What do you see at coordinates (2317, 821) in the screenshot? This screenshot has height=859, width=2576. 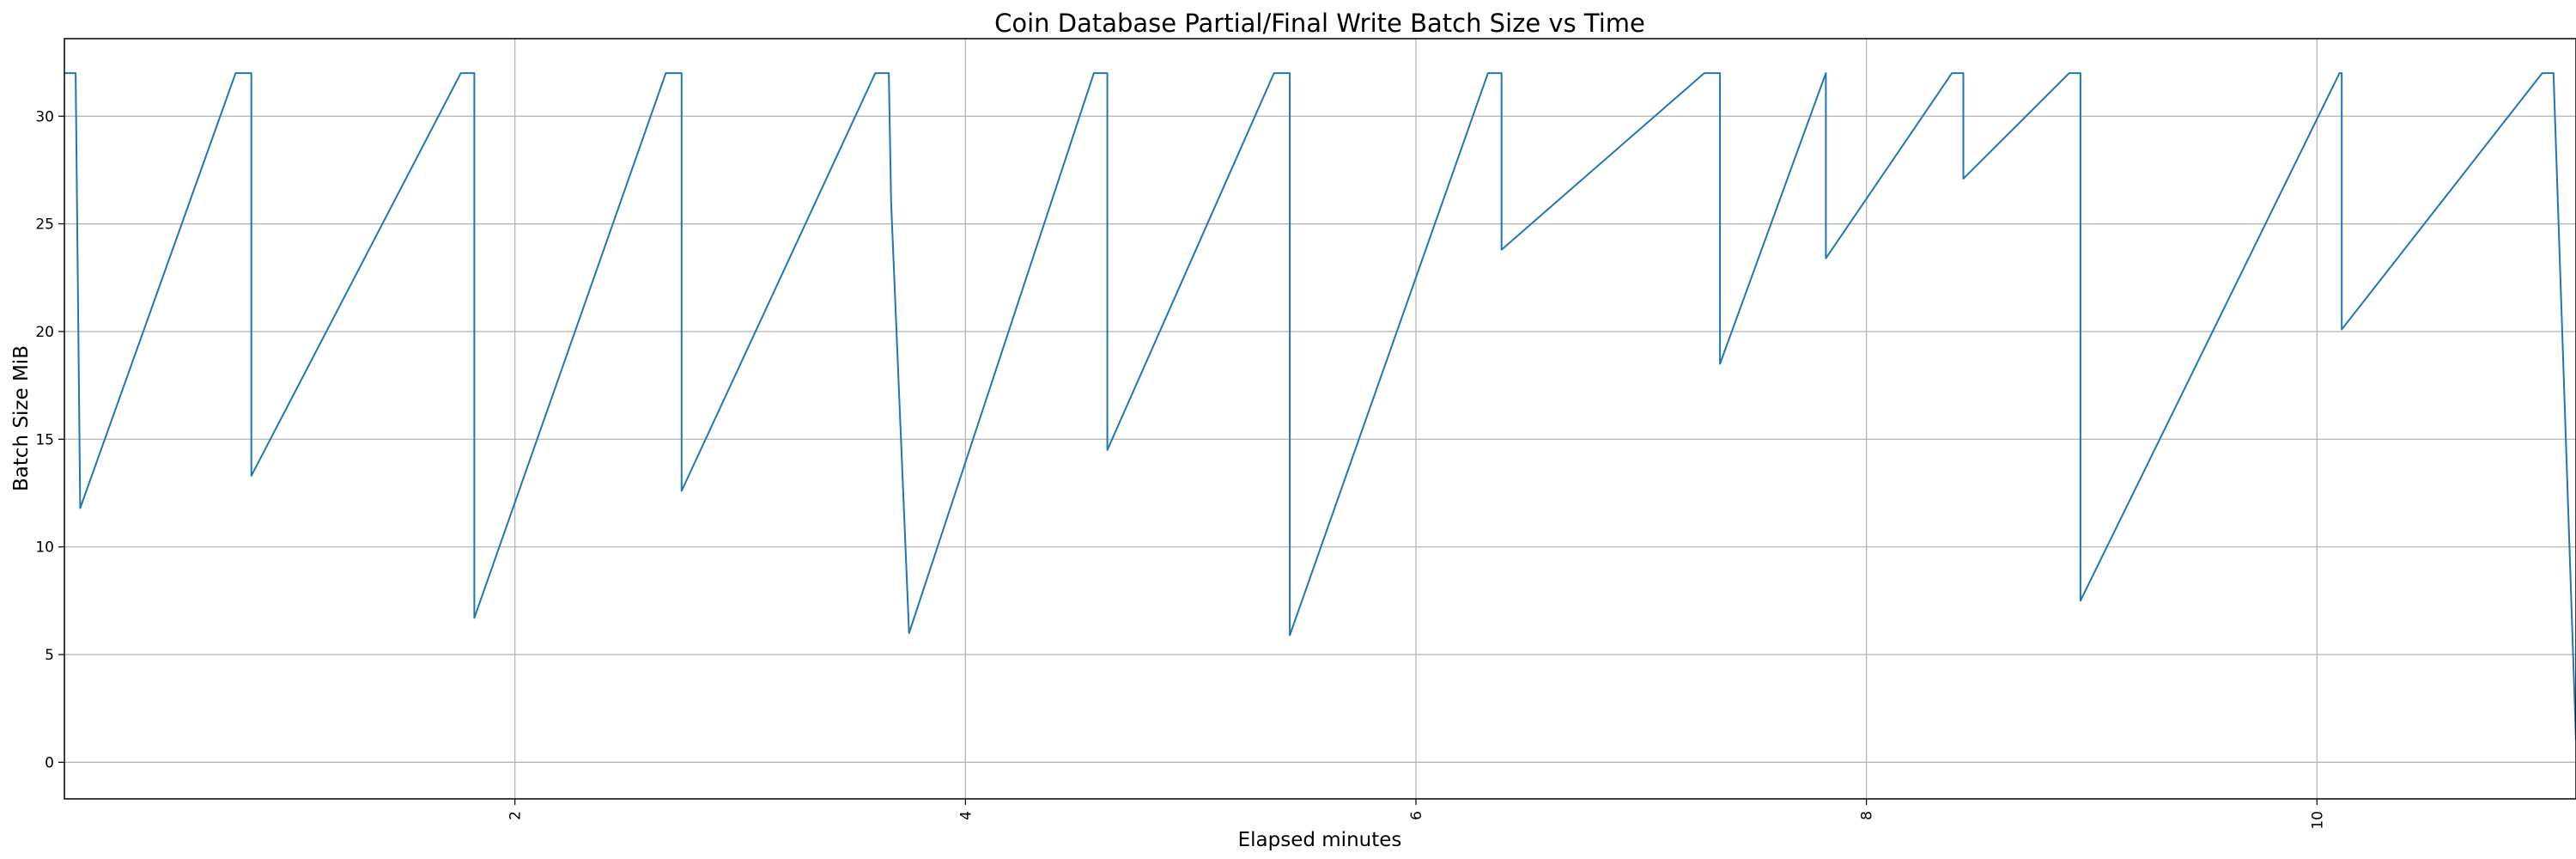 I see `x-tick-label: 10` at bounding box center [2317, 821].